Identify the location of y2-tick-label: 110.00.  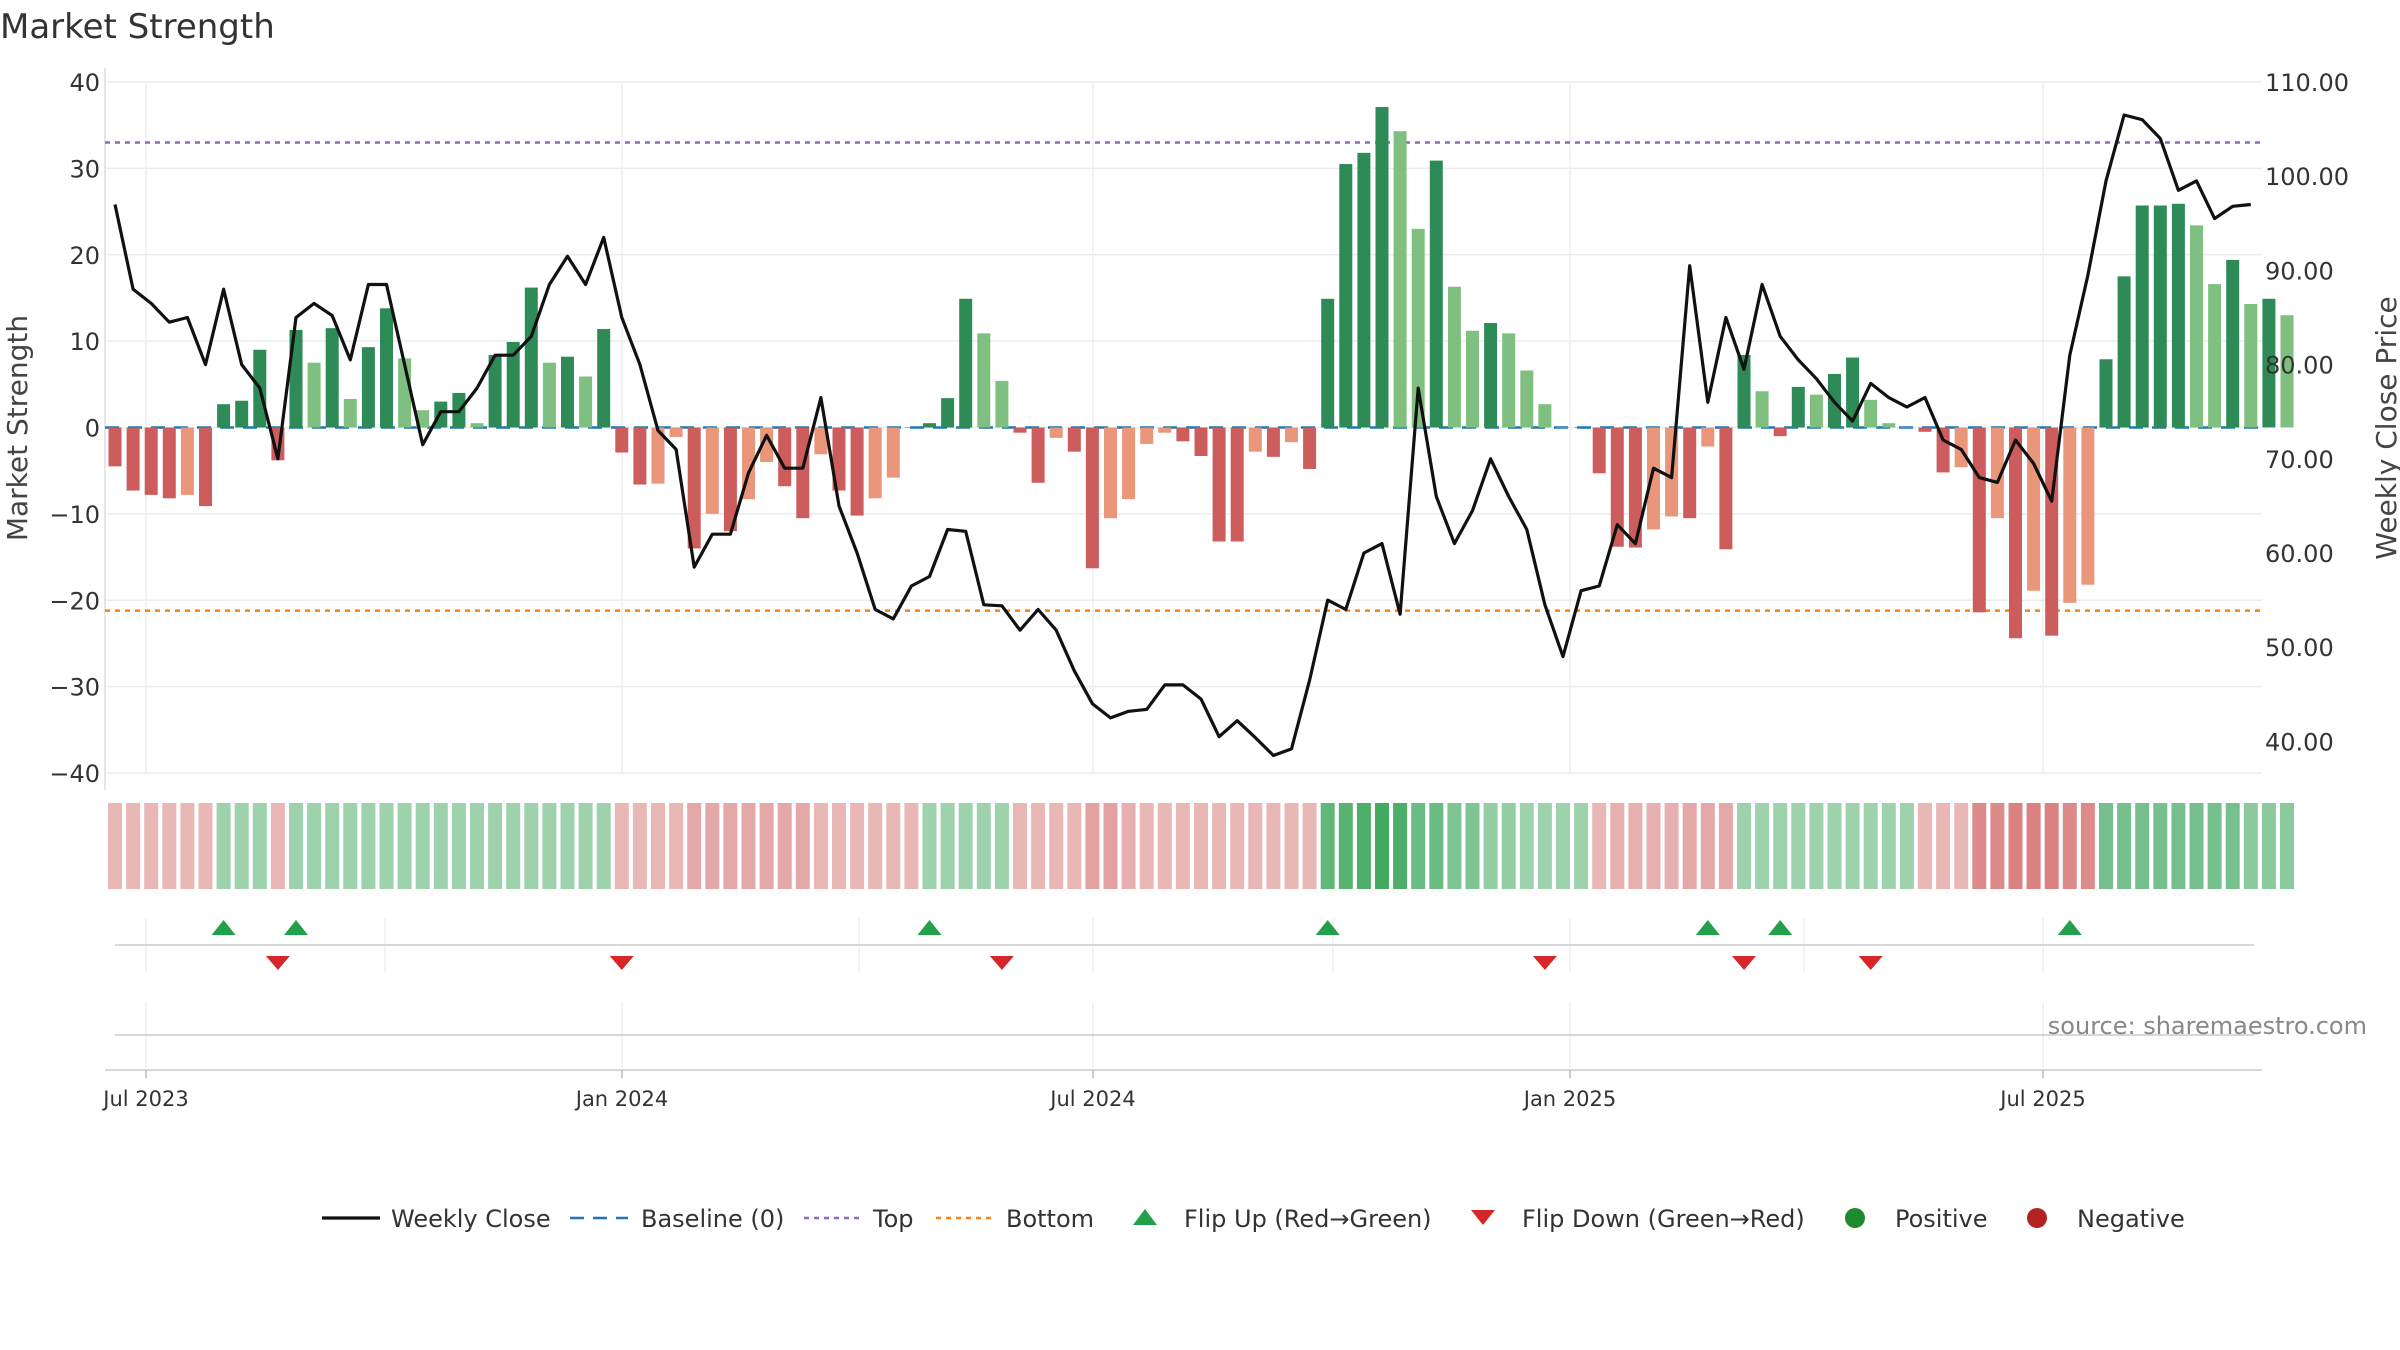
(2307, 83).